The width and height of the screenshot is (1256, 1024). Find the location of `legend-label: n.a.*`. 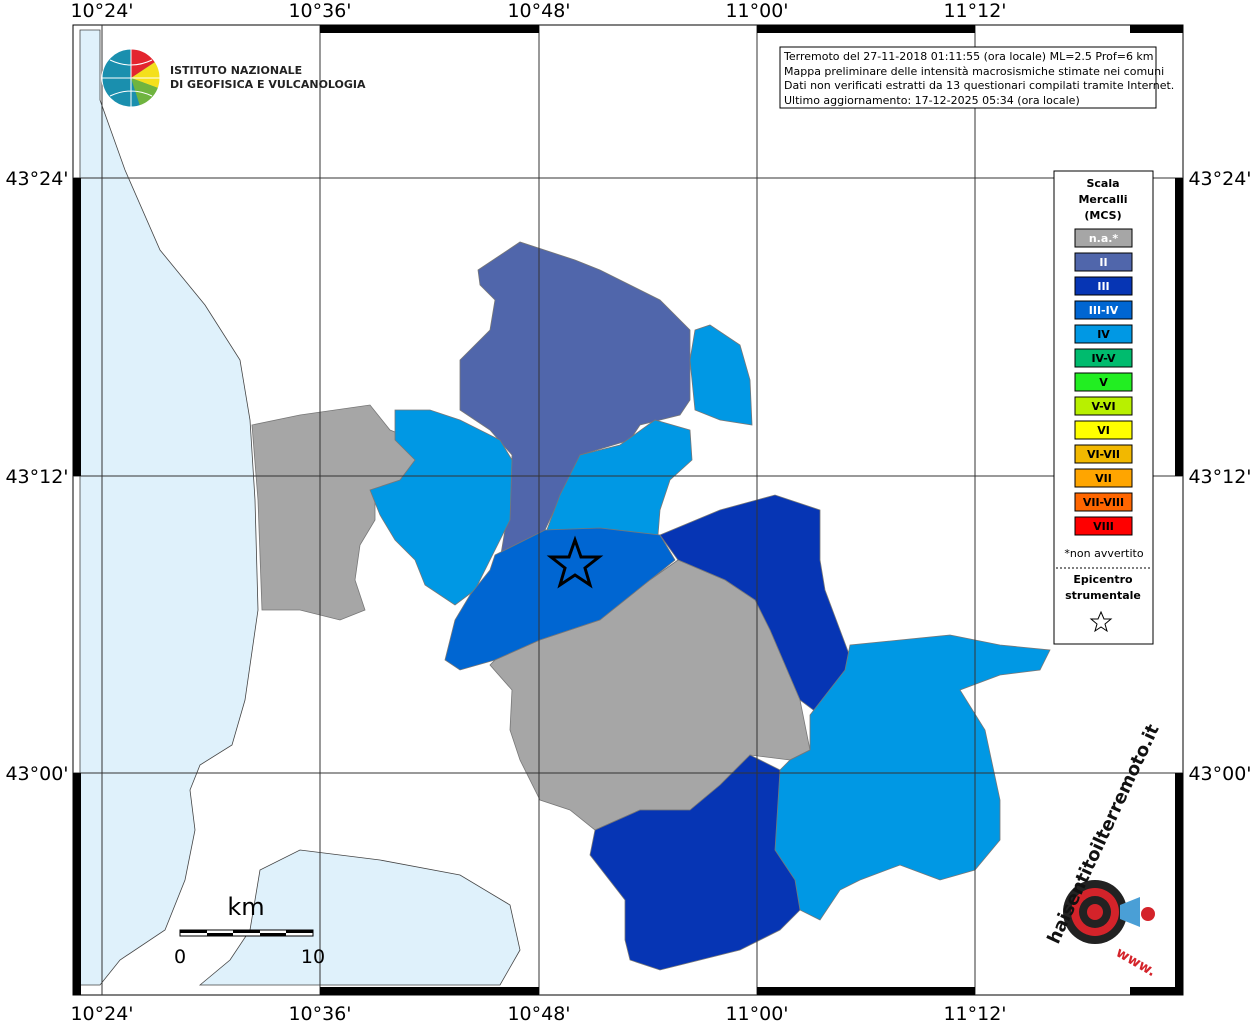

legend-label: n.a.* is located at coordinates (1104, 238).